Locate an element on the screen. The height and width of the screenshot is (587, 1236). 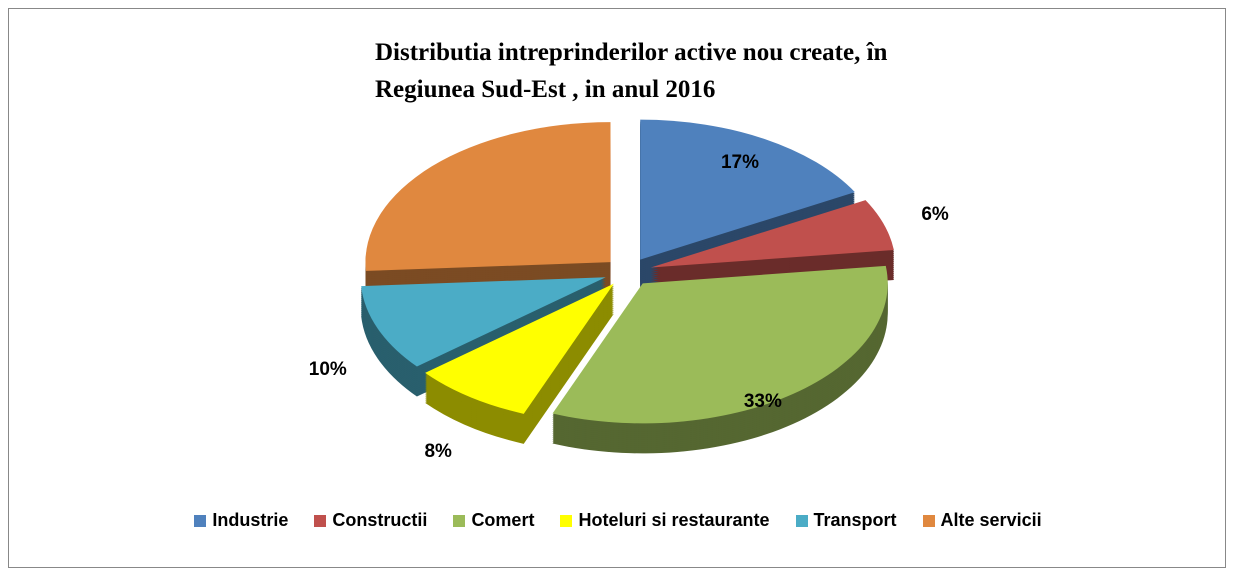
data-label: 6% is located at coordinates (935, 214).